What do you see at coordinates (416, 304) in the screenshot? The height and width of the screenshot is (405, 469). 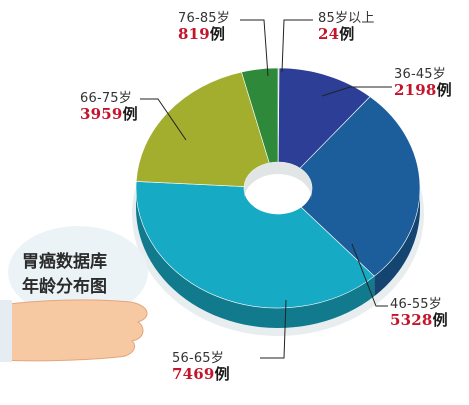 I see `category-label: 46-55岁` at bounding box center [416, 304].